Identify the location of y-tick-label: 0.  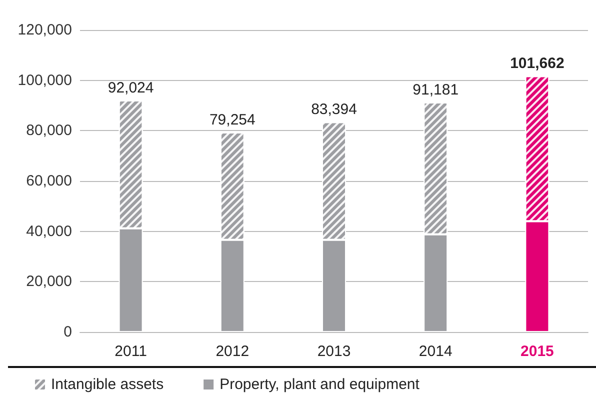
(68, 332).